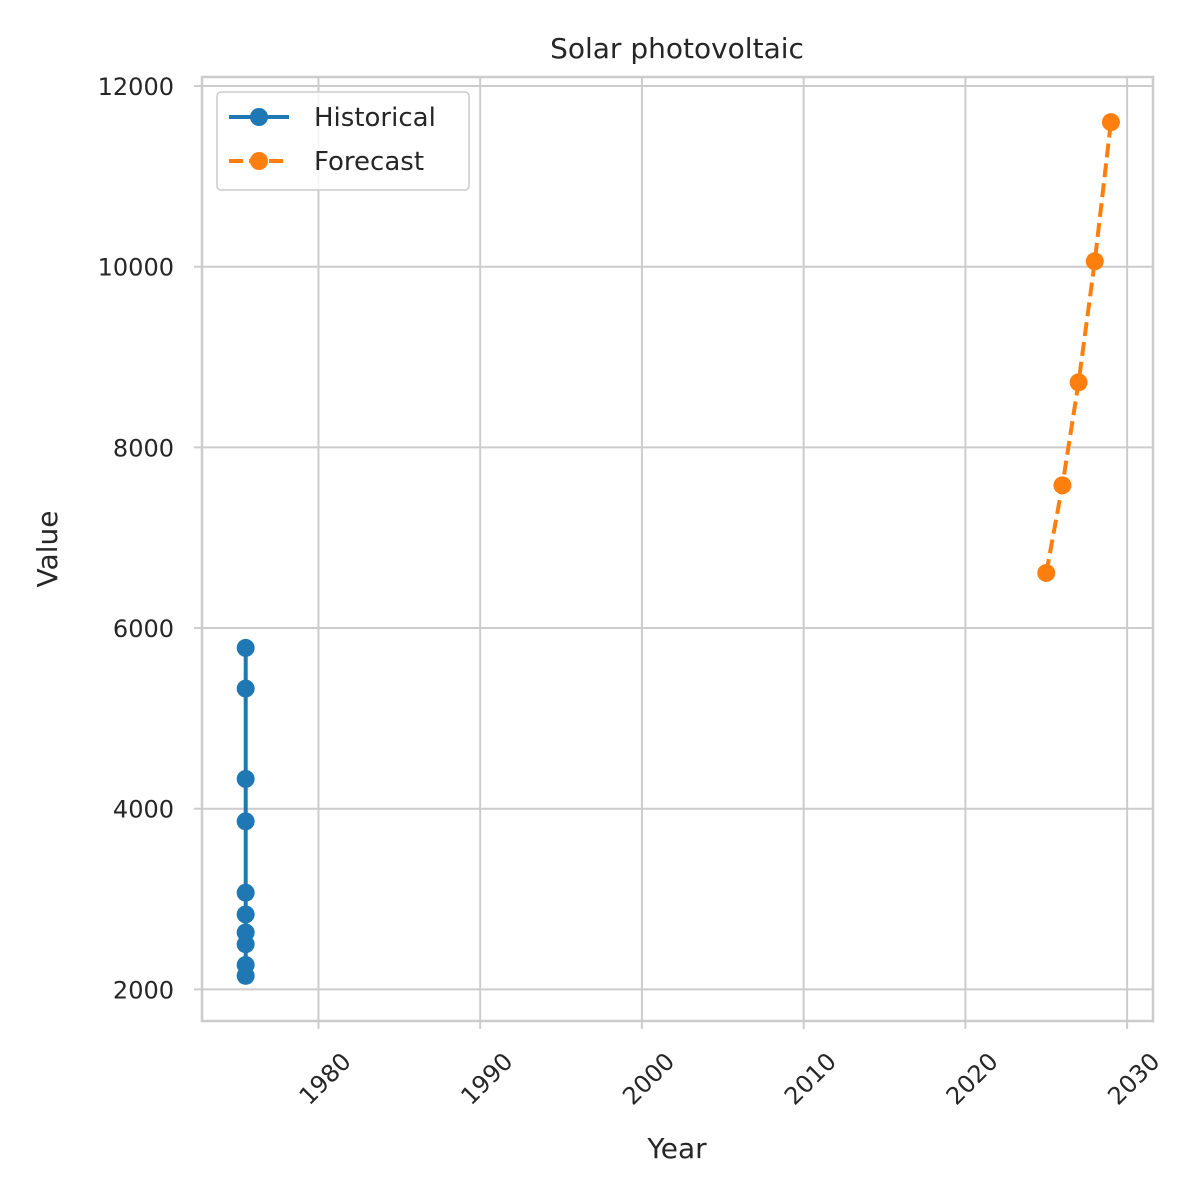 This screenshot has width=1200, height=1200. I want to click on y-tick-label: 10000, so click(136, 268).